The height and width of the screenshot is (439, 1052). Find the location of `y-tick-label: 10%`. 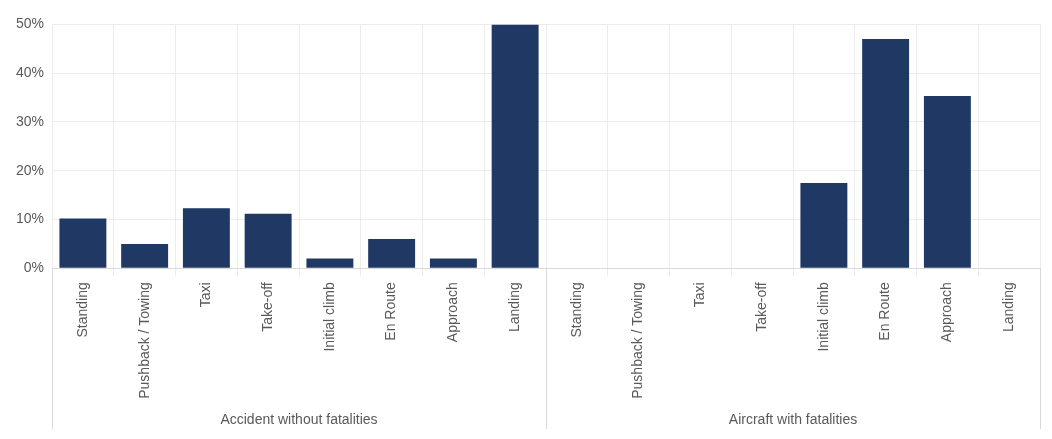

y-tick-label: 10% is located at coordinates (30, 218).